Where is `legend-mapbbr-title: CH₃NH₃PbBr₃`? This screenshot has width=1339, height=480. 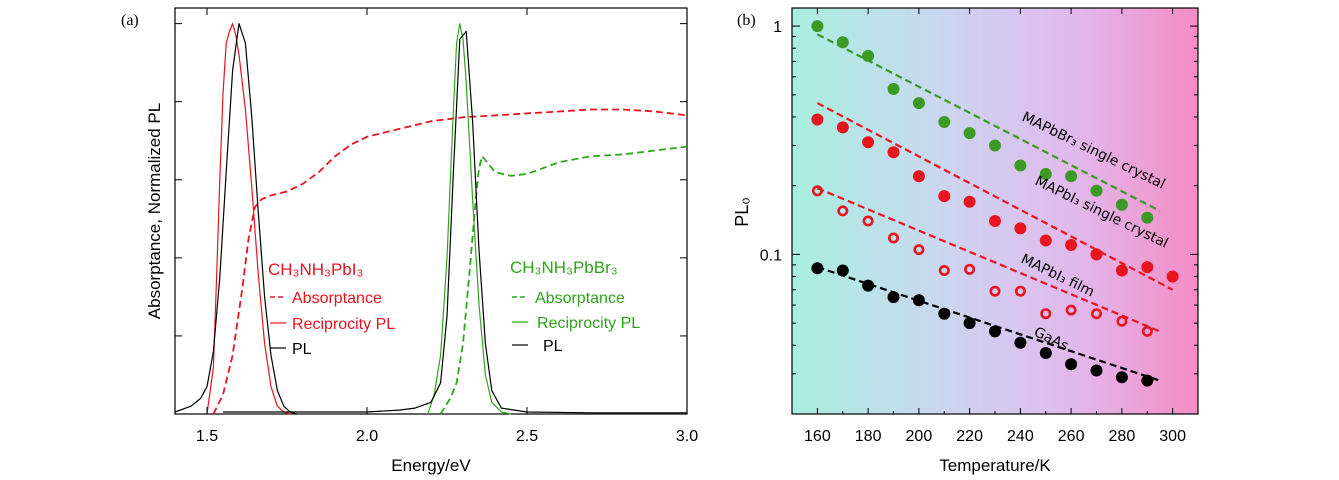
legend-mapbbr-title: CH₃NH₃PbBr₃ is located at coordinates (564, 267).